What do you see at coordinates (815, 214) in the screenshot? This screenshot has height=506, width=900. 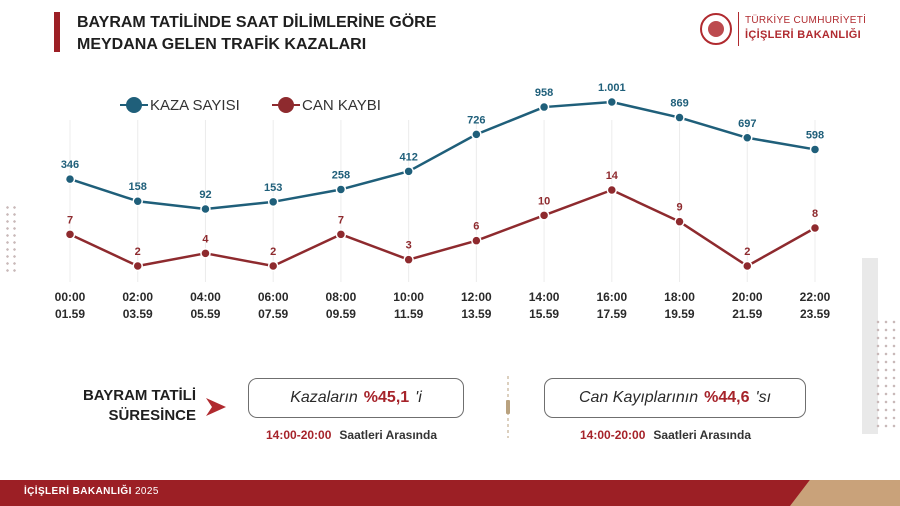 I see `data-label: 8` at bounding box center [815, 214].